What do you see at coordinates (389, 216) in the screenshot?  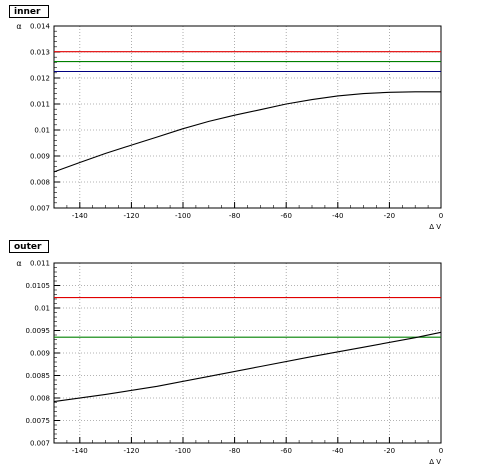 I see `panel0-x-tick-label: -20` at bounding box center [389, 216].